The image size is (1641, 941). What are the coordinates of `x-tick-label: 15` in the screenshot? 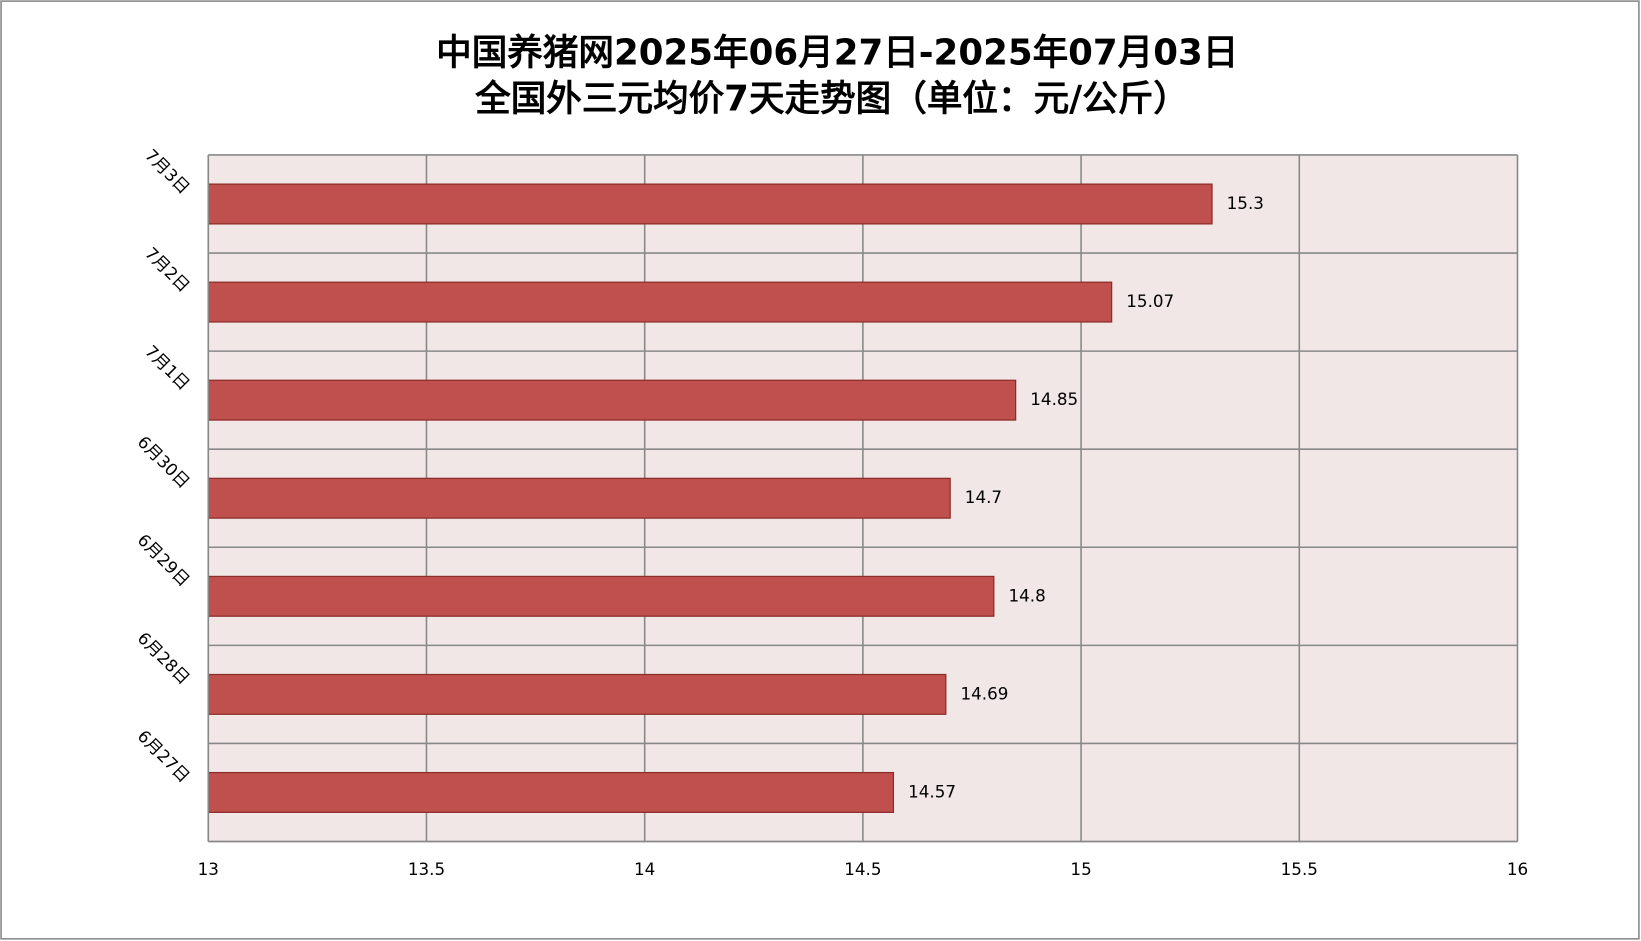 It's located at (1080, 869).